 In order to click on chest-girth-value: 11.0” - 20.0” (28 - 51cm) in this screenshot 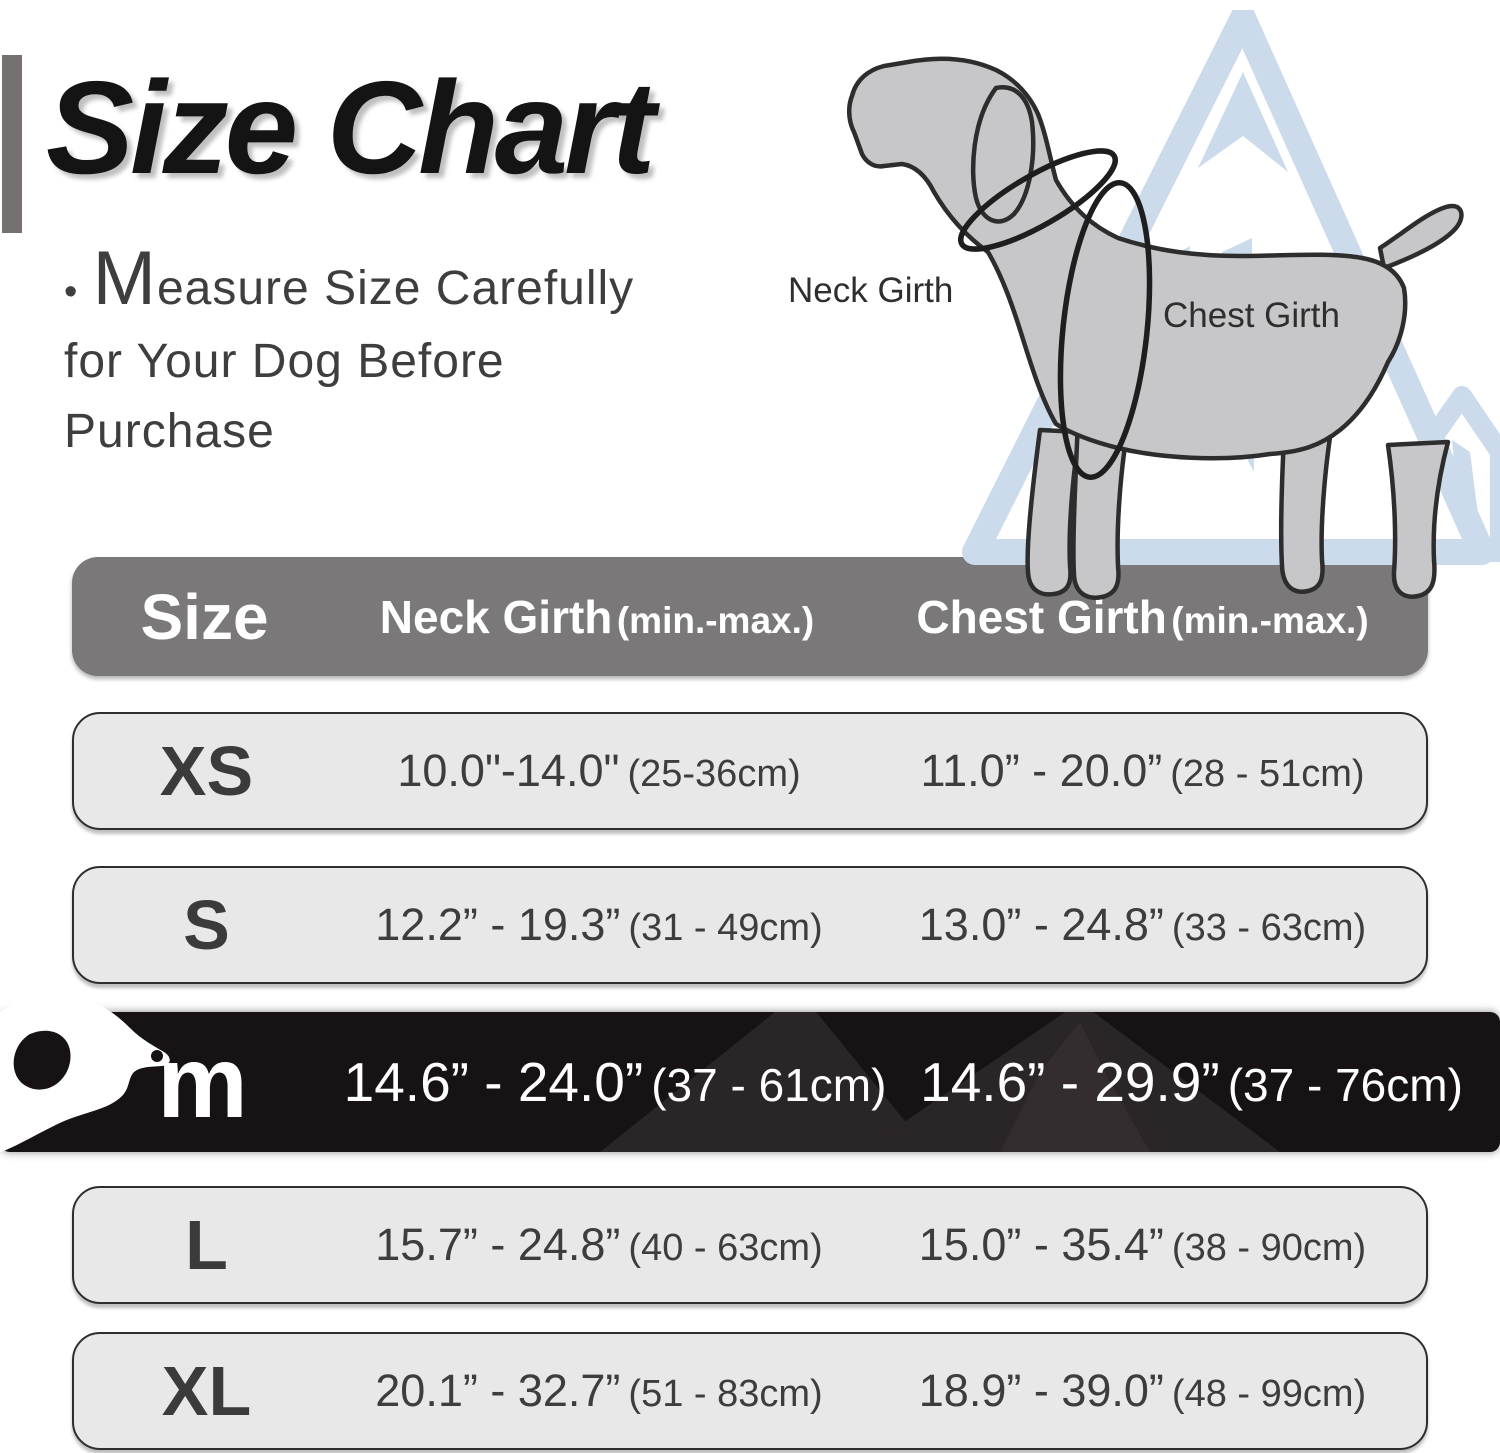, I will do `click(1142, 770)`.